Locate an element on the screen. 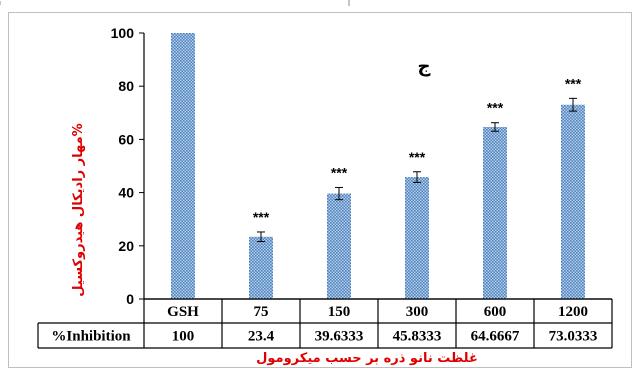 Image resolution: width=637 pixels, height=374 pixels. y-tick-label: 0 is located at coordinates (130, 299).